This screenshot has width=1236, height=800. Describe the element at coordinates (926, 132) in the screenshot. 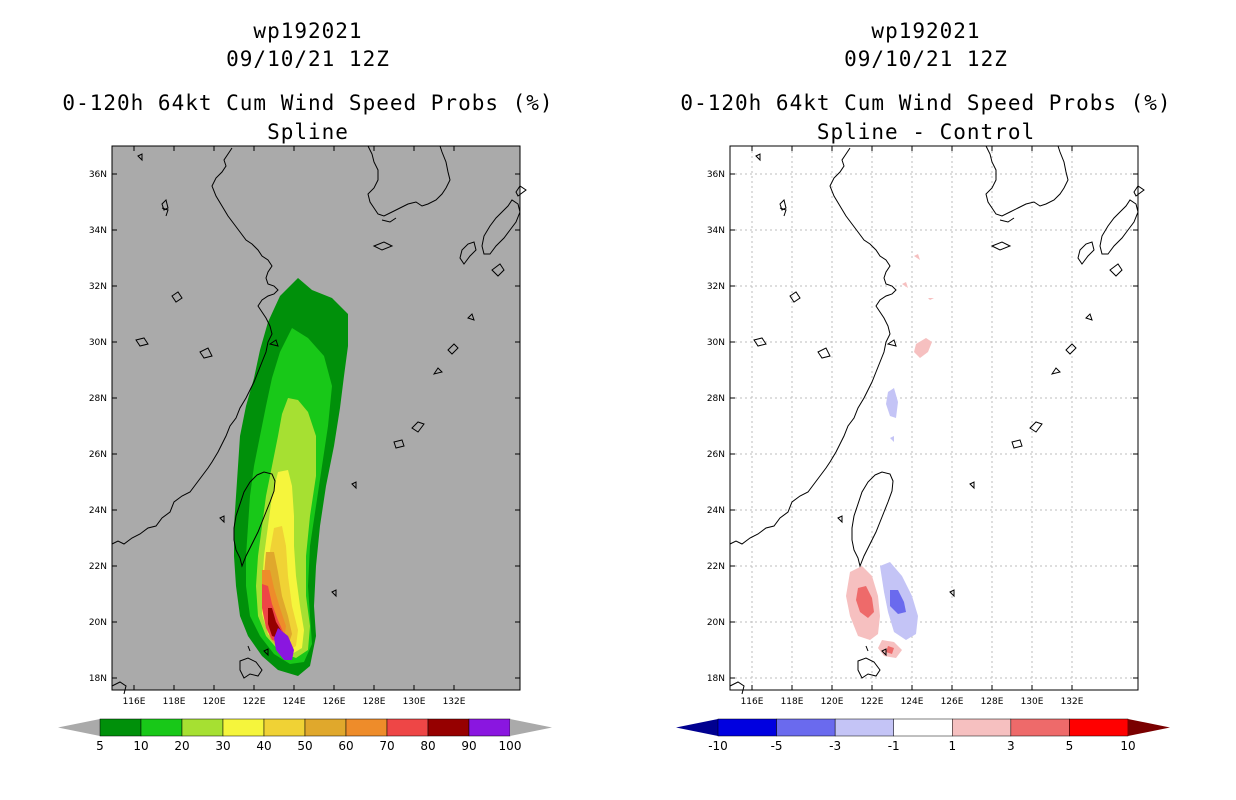

I see `panel-subtitle: Spline - Control` at that location.